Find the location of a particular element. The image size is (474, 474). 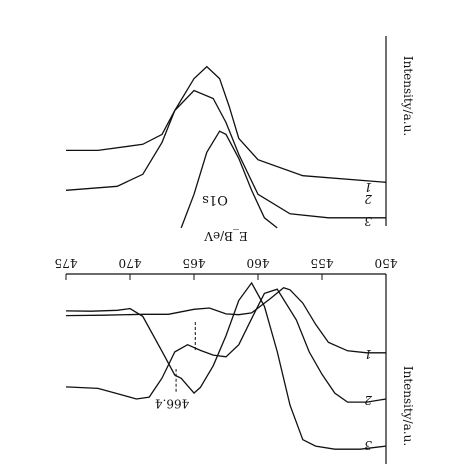

x-tick-label-470: 470 is located at coordinates (130, 263).